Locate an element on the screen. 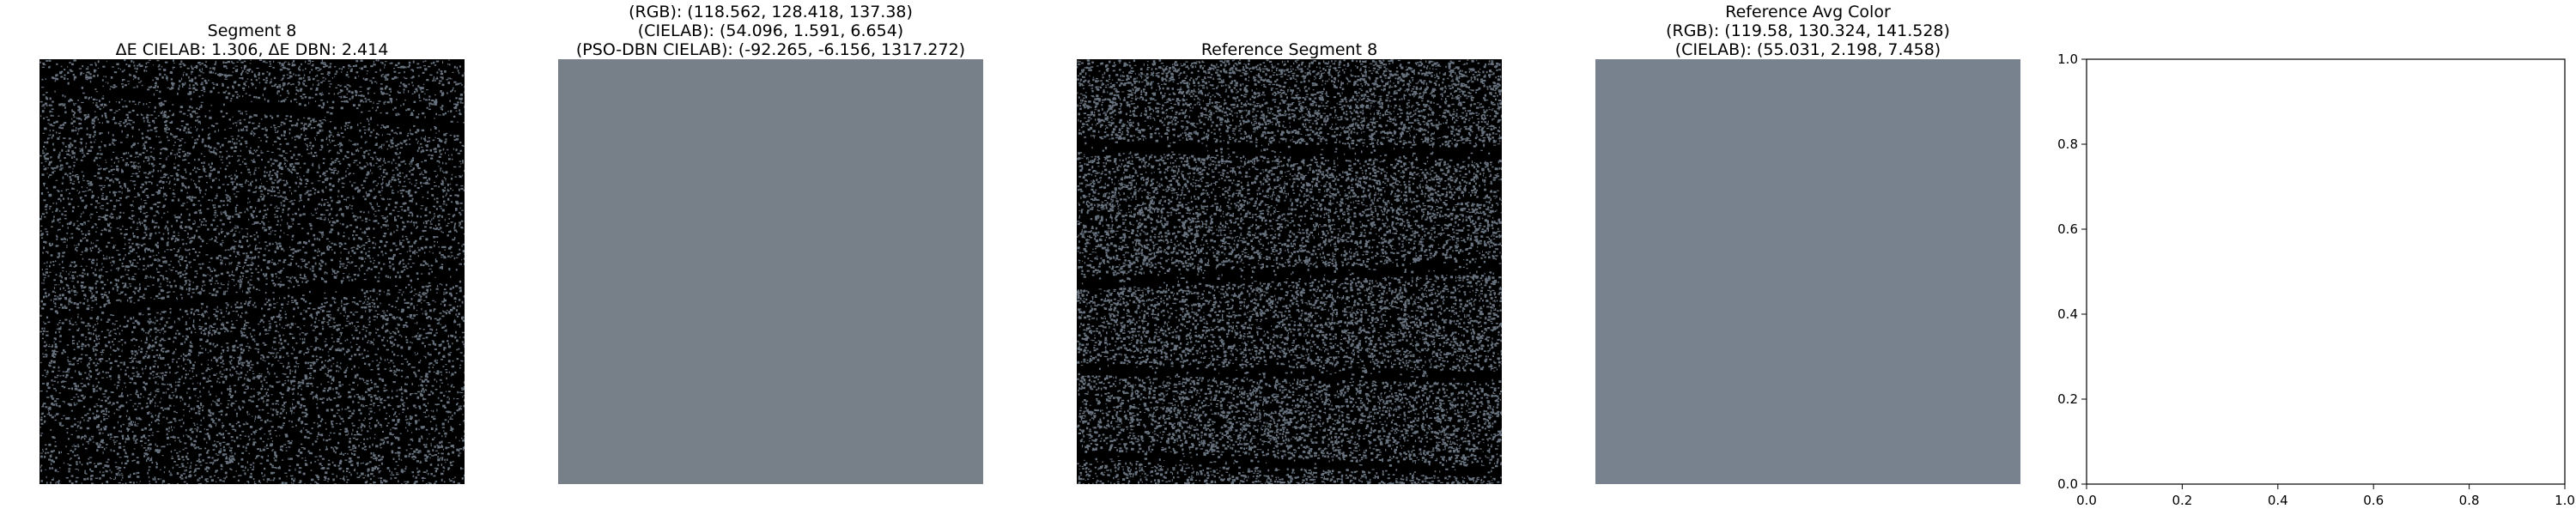 Image resolution: width=2576 pixels, height=515 pixels. x-tick-label: 1.0 is located at coordinates (2565, 500).